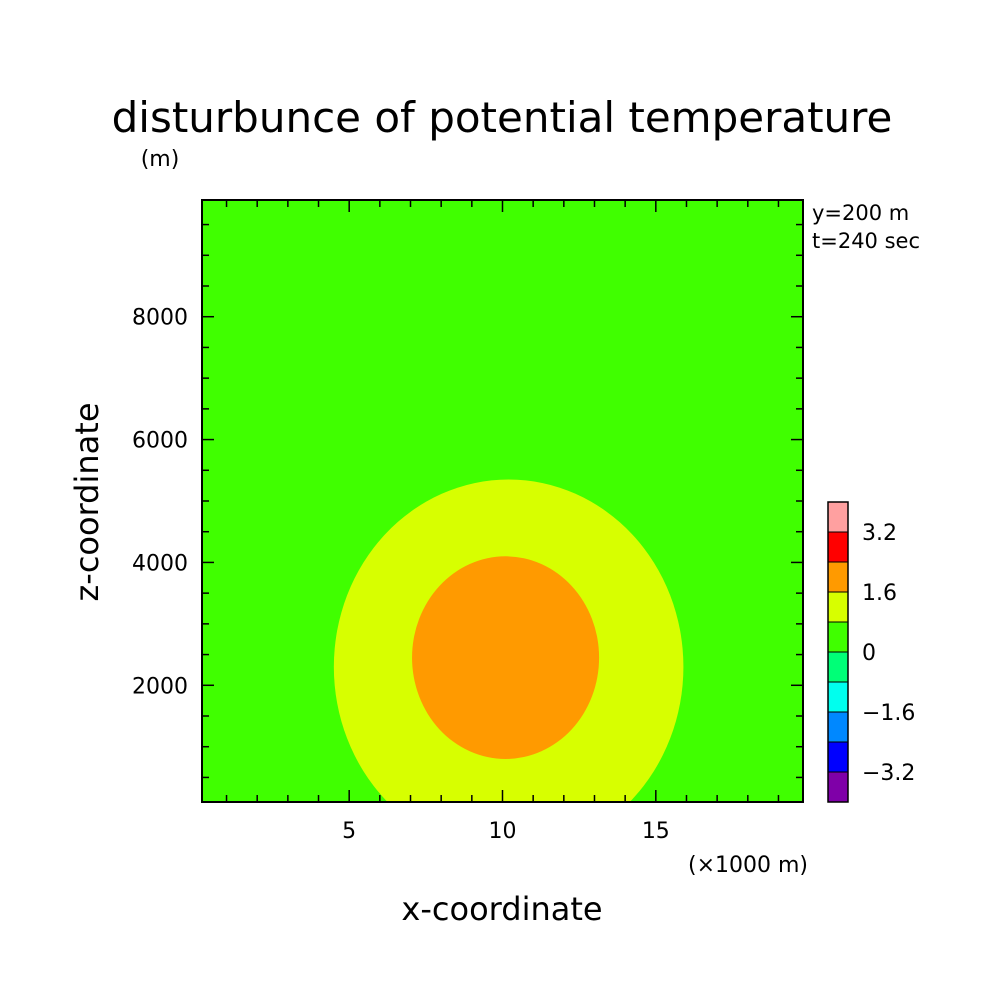 This screenshot has height=1004, width=1004. I want to click on y-tick-label: 4000, so click(160, 563).